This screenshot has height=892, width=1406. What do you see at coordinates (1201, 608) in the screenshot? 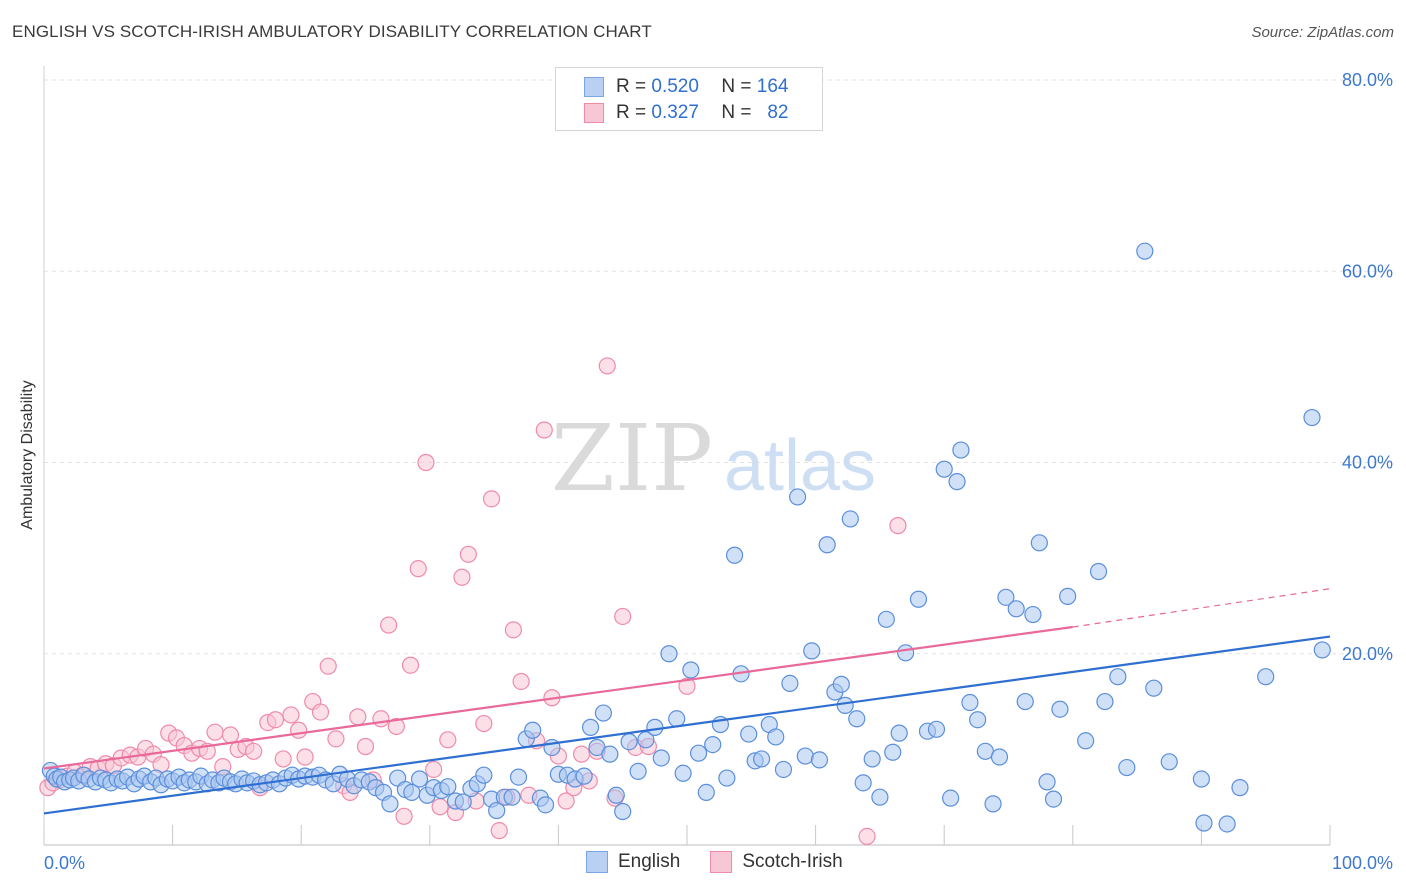
I see `scotch-irish-trend-extension` at bounding box center [1201, 608].